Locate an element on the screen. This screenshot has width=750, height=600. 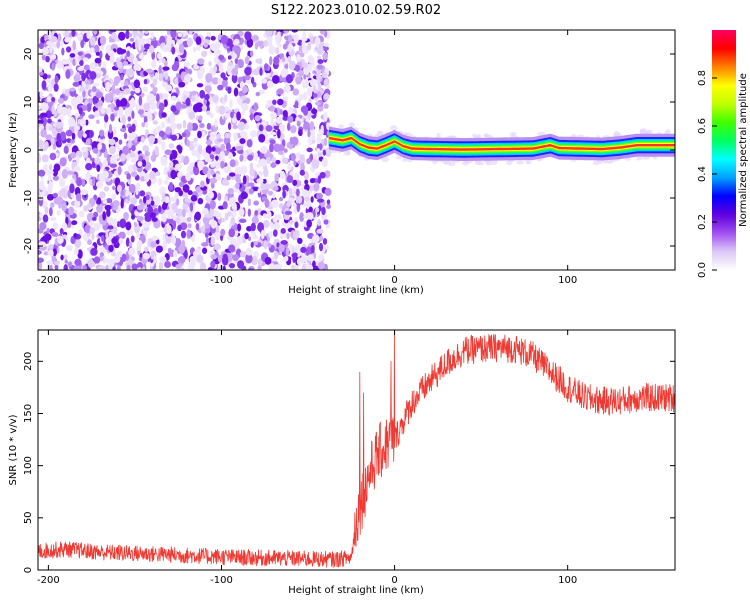
snr-ylabel: SNR (10 * v/v) is located at coordinates (13, 449).